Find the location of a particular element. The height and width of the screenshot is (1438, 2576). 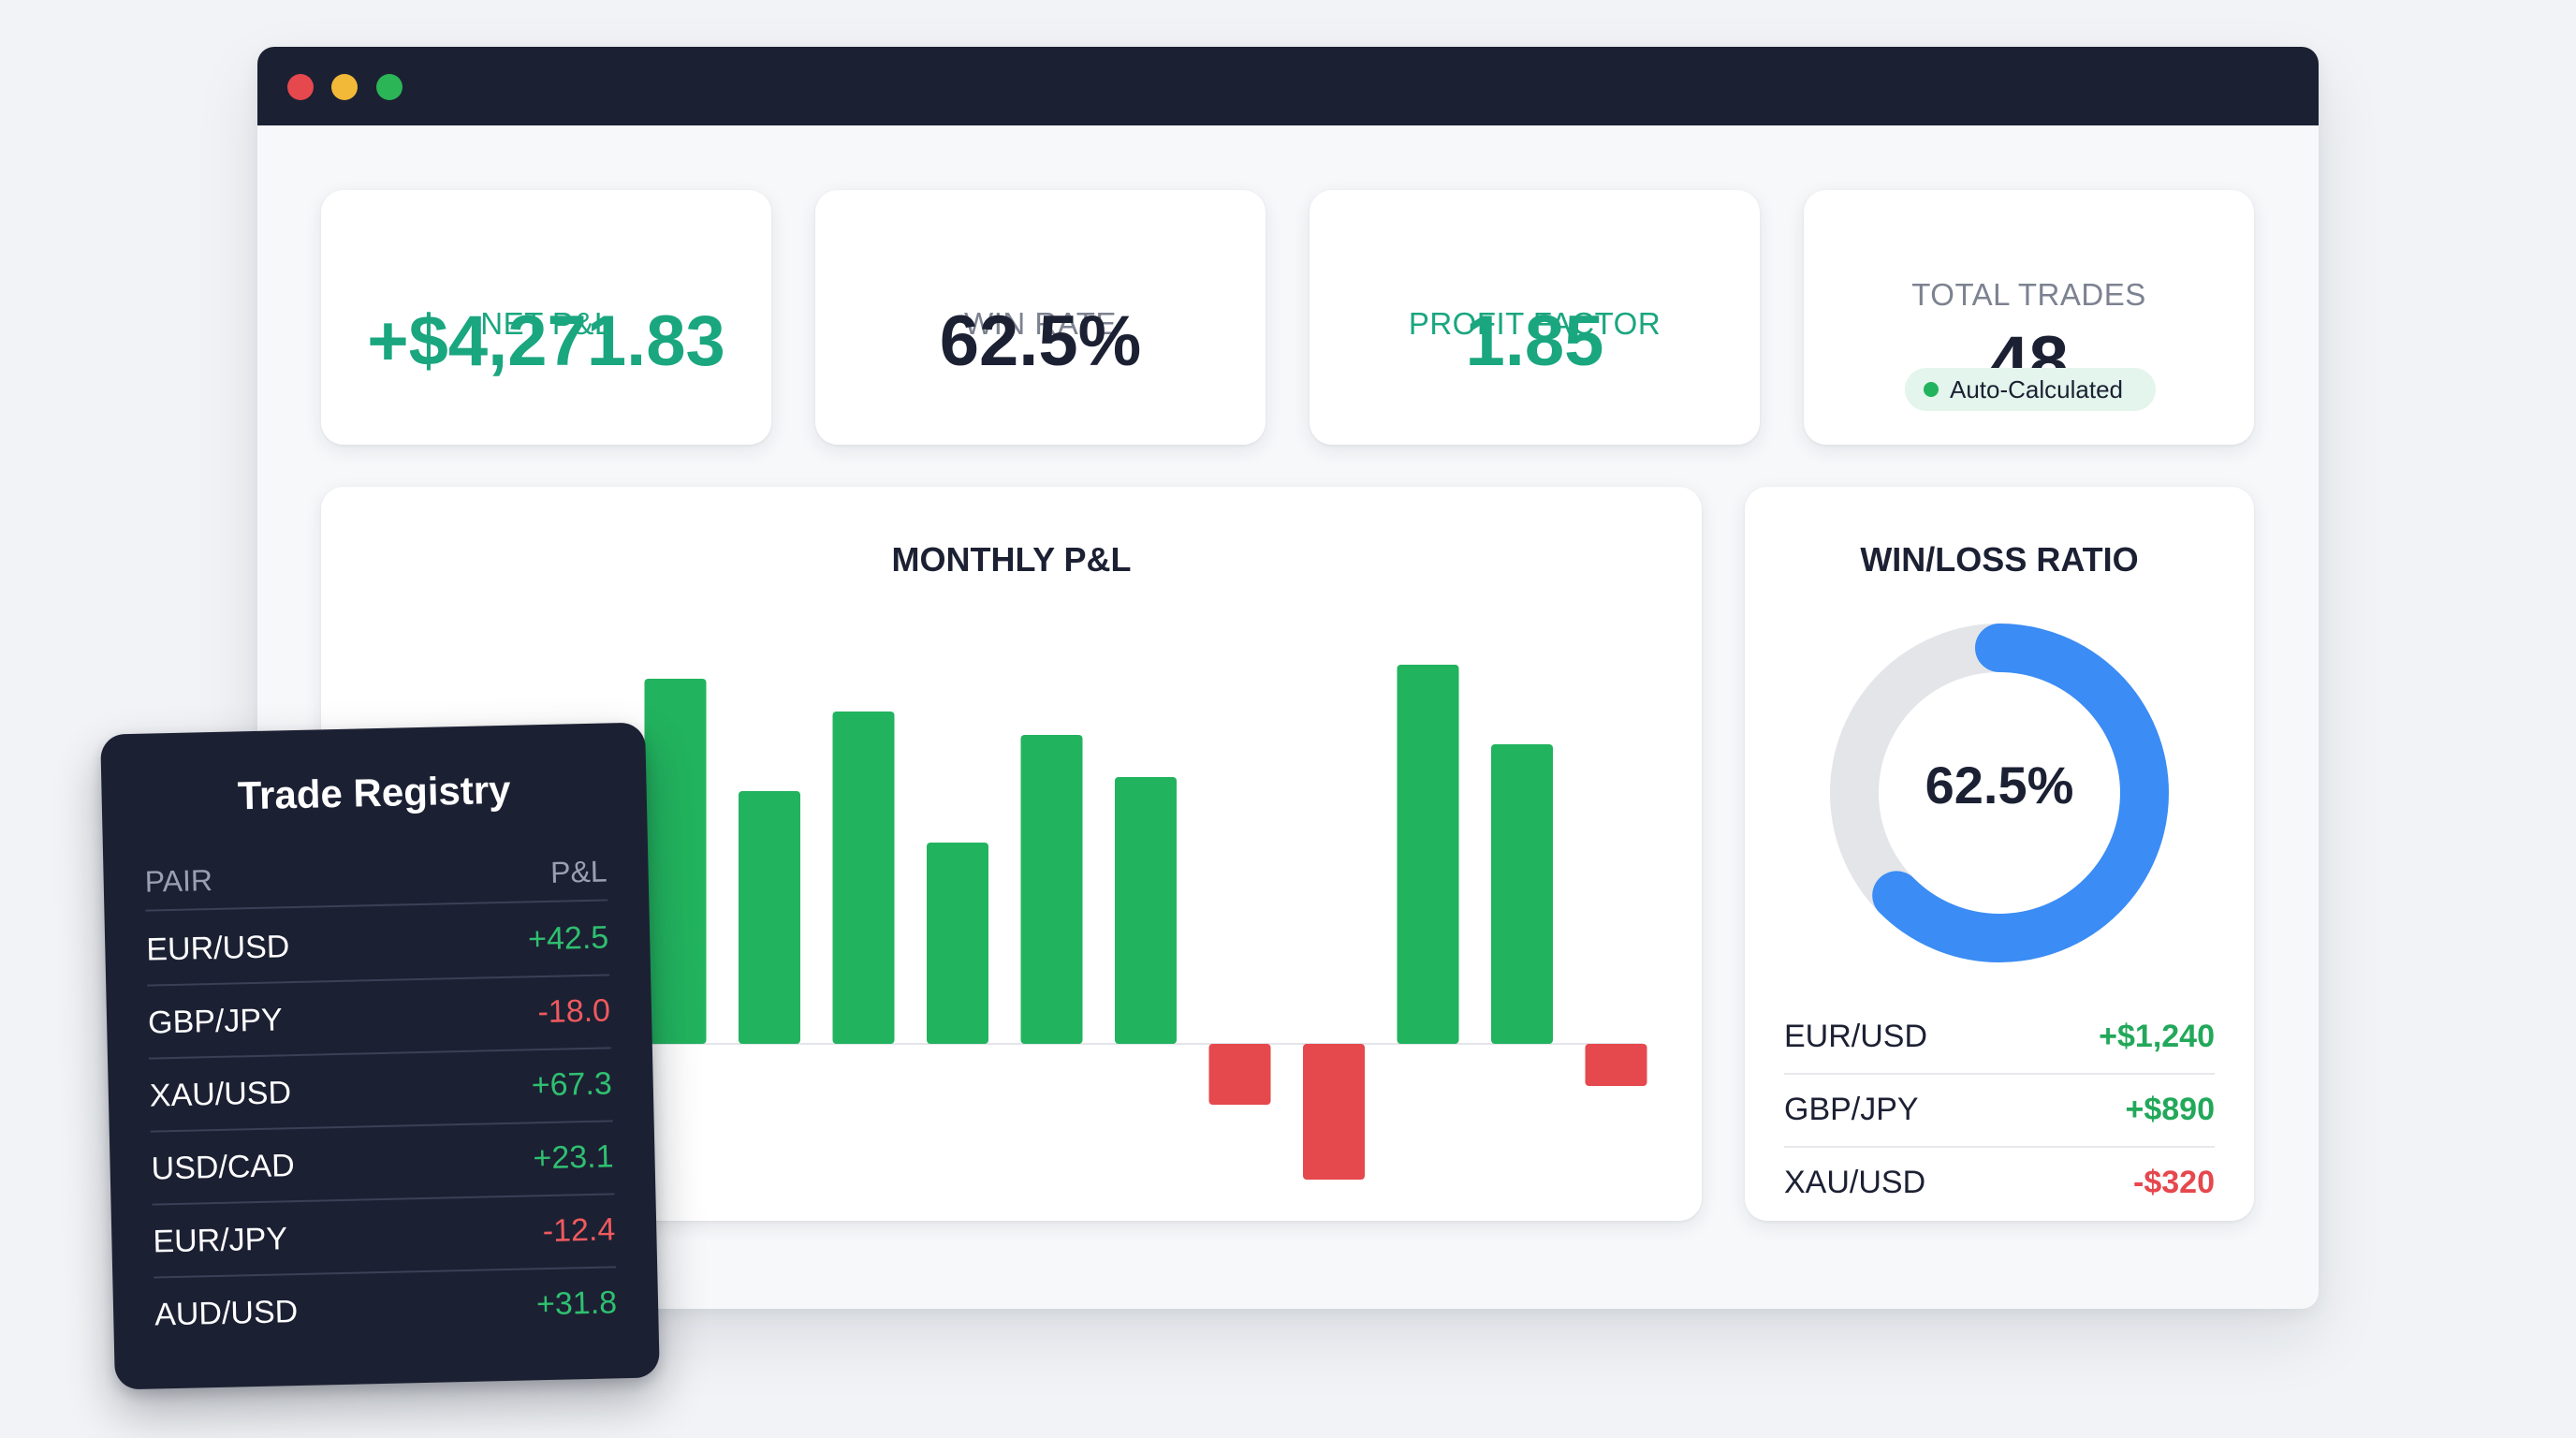

stat-card-net-pnl: NET P&L +$4,271.83 is located at coordinates (546, 317).